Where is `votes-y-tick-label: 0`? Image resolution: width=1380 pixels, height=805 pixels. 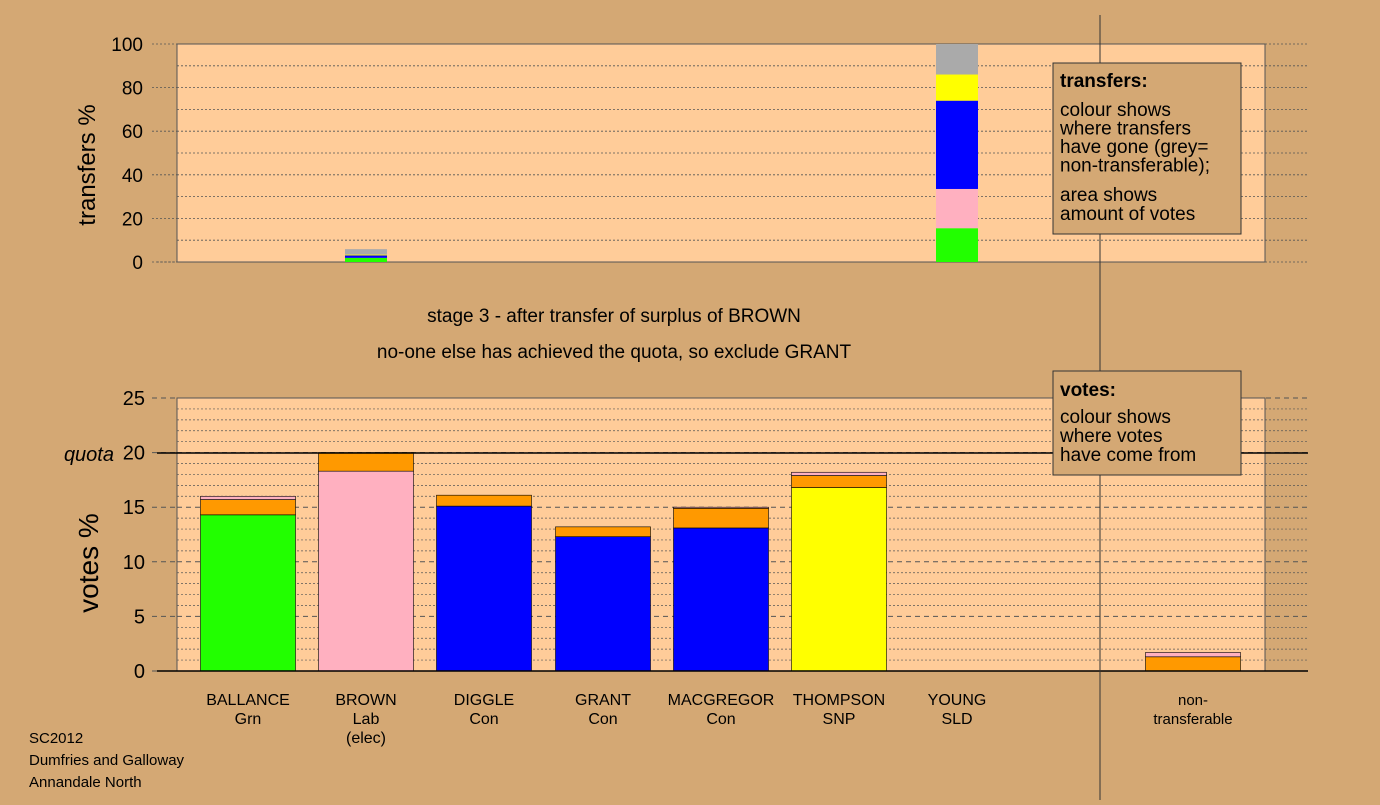 votes-y-tick-label: 0 is located at coordinates (139, 672).